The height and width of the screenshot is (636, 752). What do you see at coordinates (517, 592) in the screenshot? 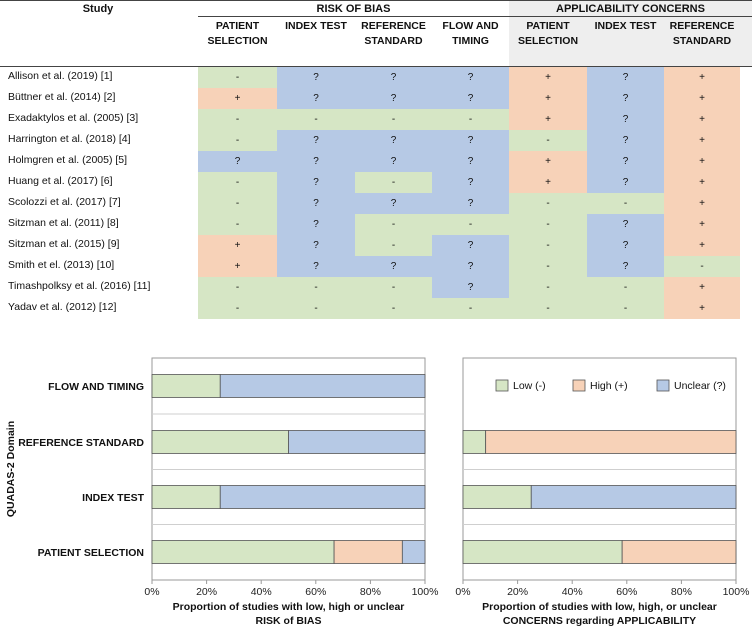
I see `x-tick-label: 20%` at bounding box center [517, 592].